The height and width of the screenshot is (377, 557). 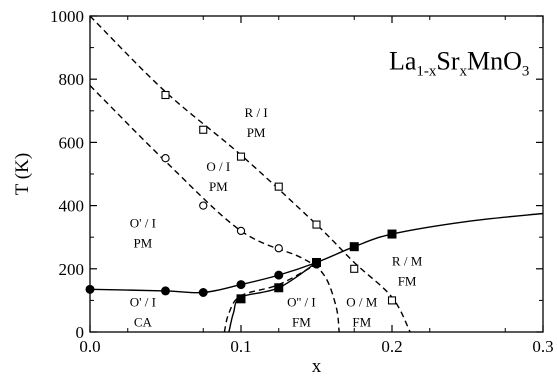 I want to click on chart-title-formula: La1-xSrxMnO3, so click(x=459, y=63).